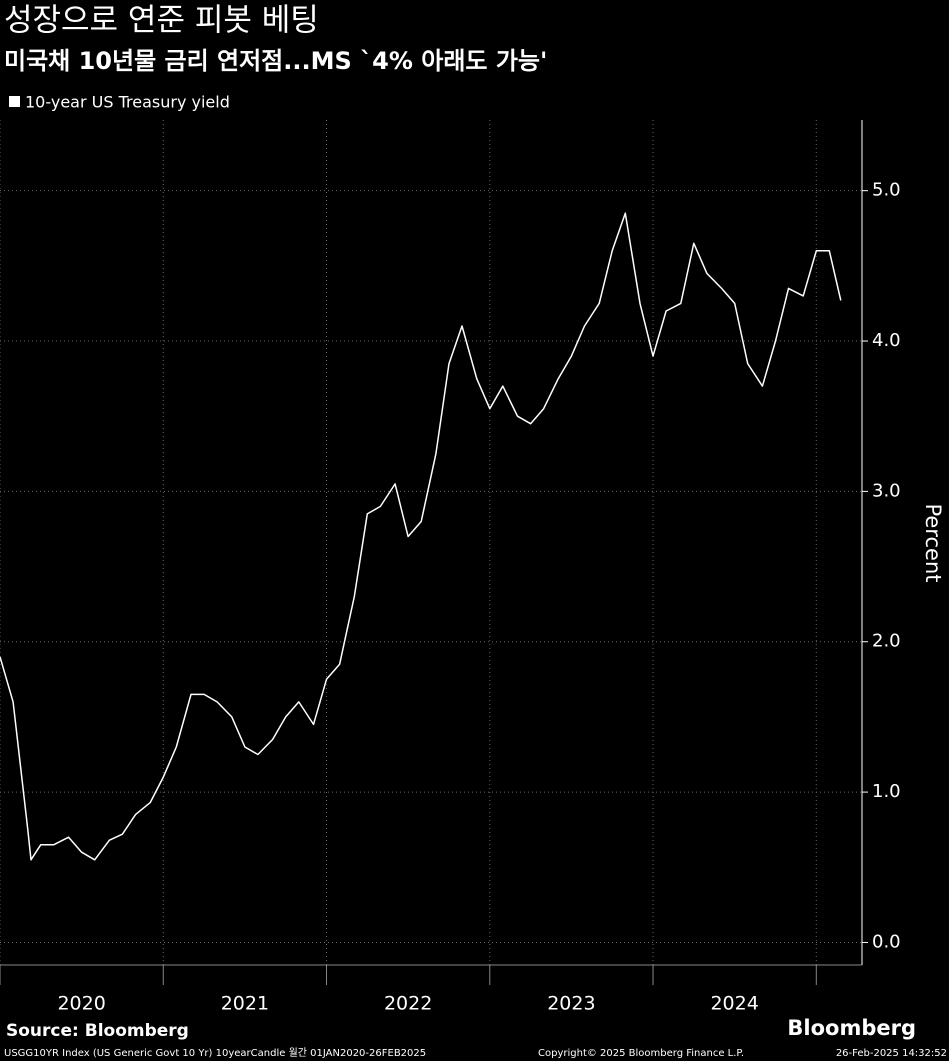 This screenshot has height=1061, width=949. I want to click on footer-center: Copyright© 2025 Bloomberg Finance L.P., so click(641, 1053).